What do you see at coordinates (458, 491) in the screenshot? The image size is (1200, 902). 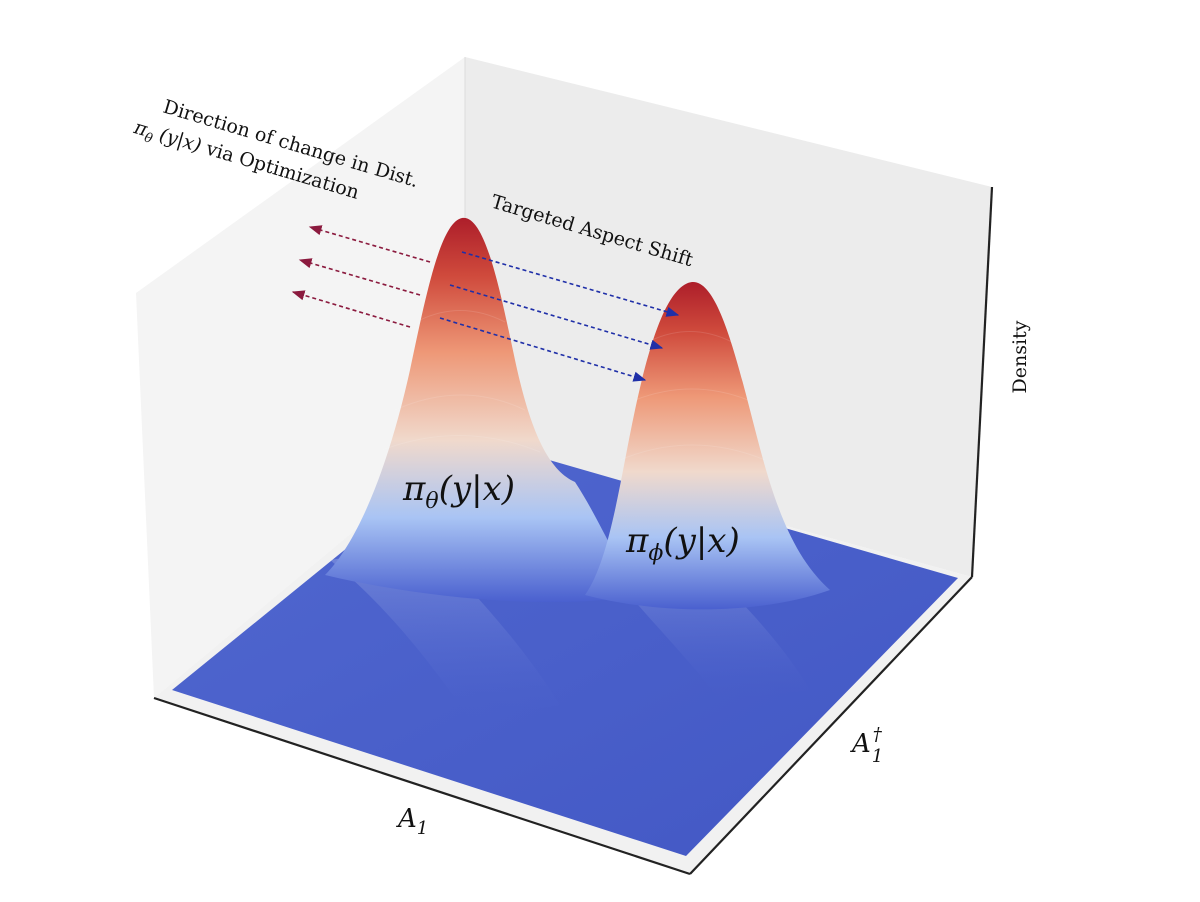 I see `surface-label-theta: πθ(y|x)` at bounding box center [458, 491].